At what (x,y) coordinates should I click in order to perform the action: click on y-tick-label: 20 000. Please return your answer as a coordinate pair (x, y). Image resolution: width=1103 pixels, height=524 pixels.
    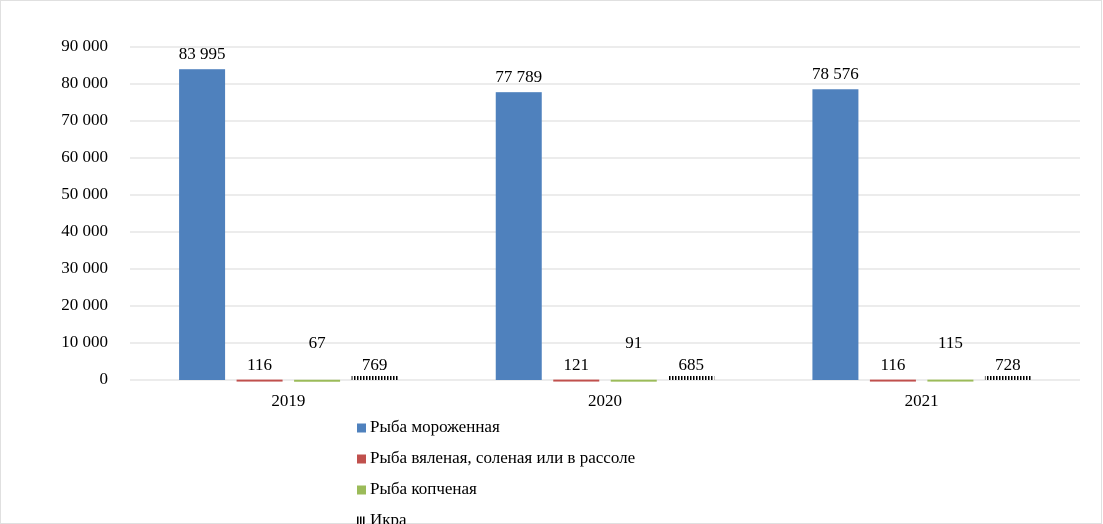
    Looking at the image, I should click on (84, 304).